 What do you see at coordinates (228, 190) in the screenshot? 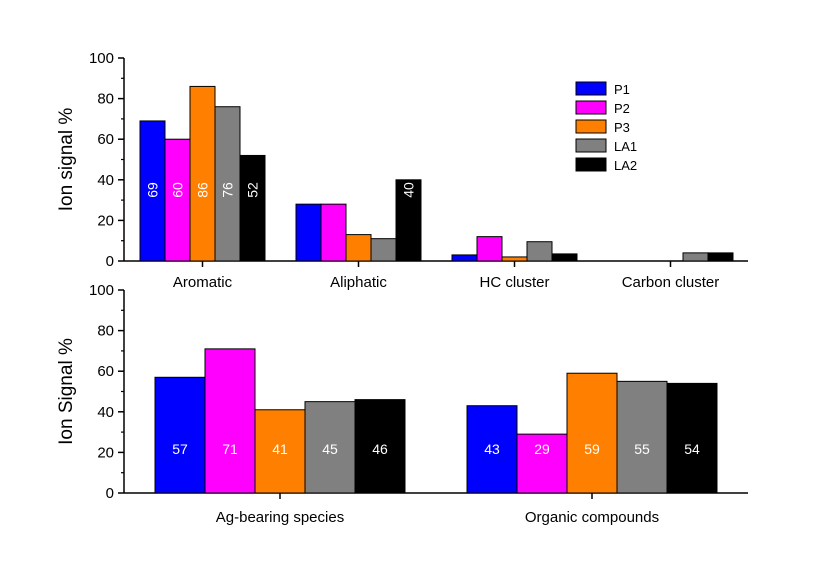
I see `data-label: 76` at bounding box center [228, 190].